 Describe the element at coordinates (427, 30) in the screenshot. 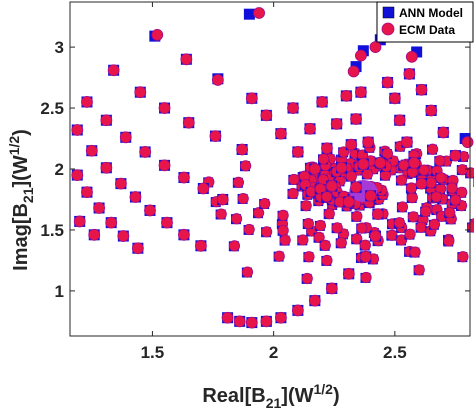

I see `legend-ecm-label: ECM Data` at that location.